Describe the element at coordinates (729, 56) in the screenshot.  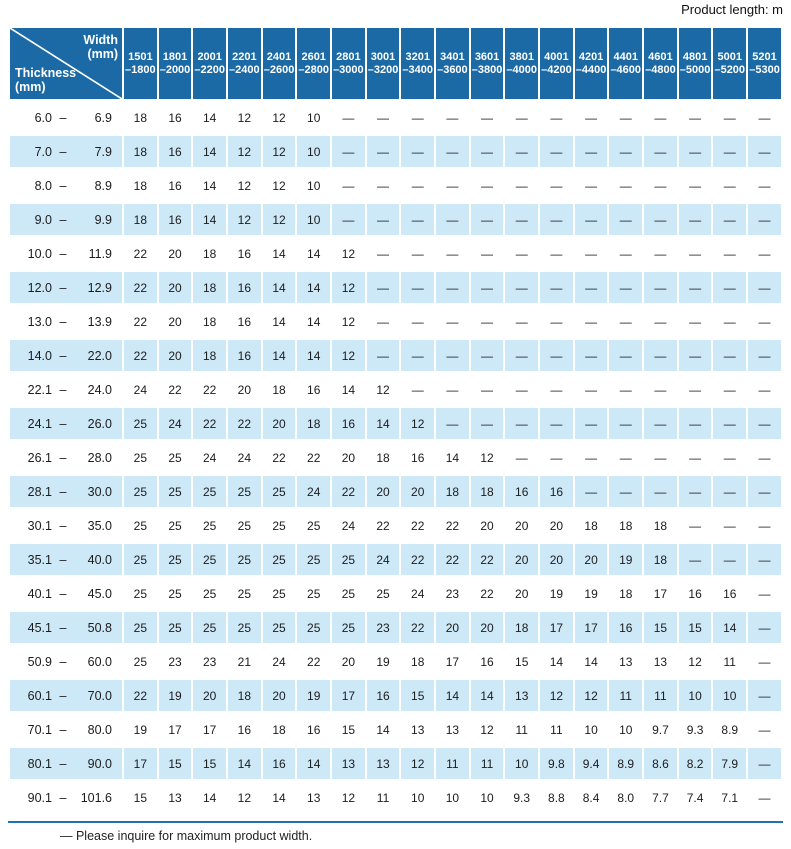
I see `width-header-from: 5001` at that location.